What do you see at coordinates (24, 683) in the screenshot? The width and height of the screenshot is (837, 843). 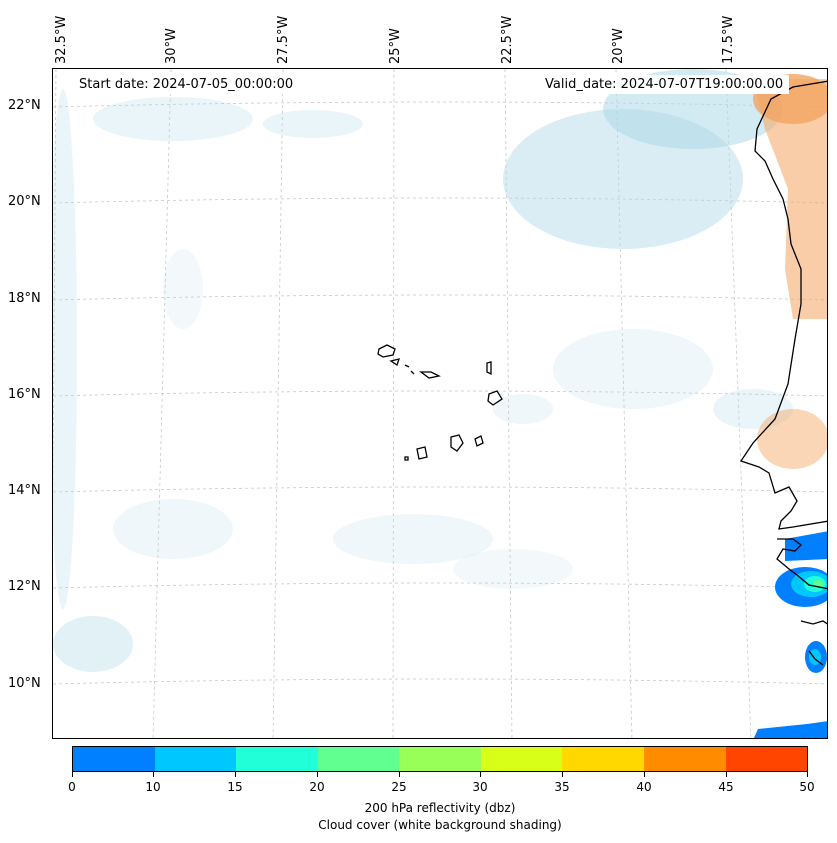 I see `lat-label-10n: 10°N` at bounding box center [24, 683].